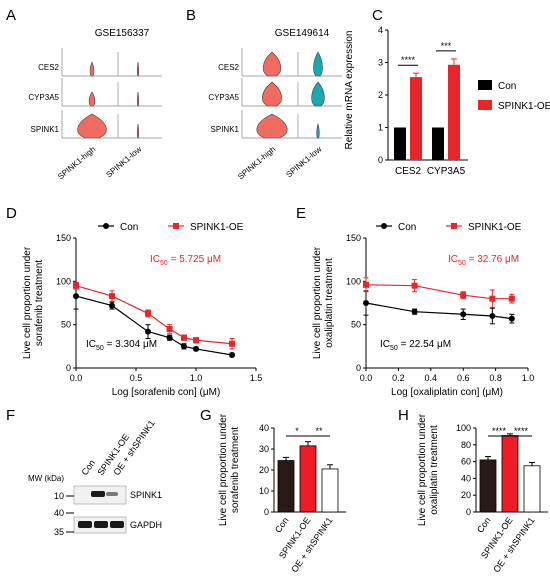 This screenshot has width=550, height=582. Describe the element at coordinates (466, 495) in the screenshot. I see `bar-y-tick-label: 20` at that location.